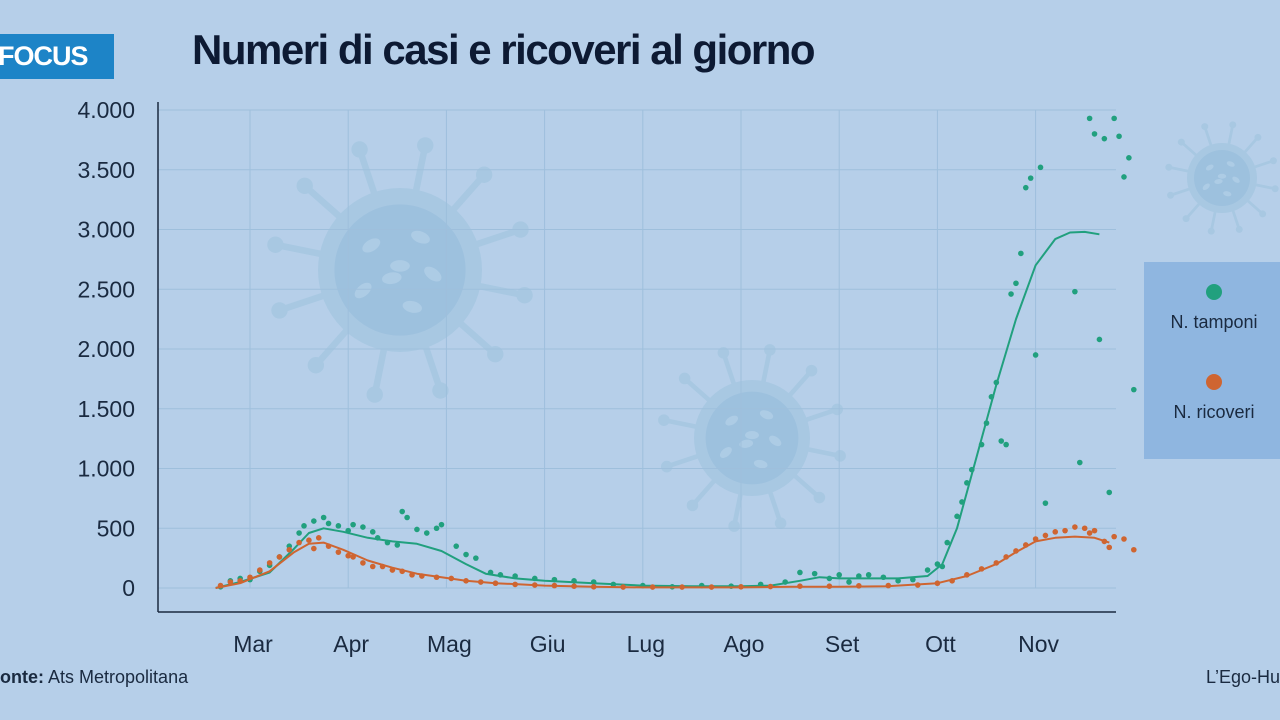  What do you see at coordinates (548, 644) in the screenshot?
I see `x-tick-label-giu: Giu` at bounding box center [548, 644].